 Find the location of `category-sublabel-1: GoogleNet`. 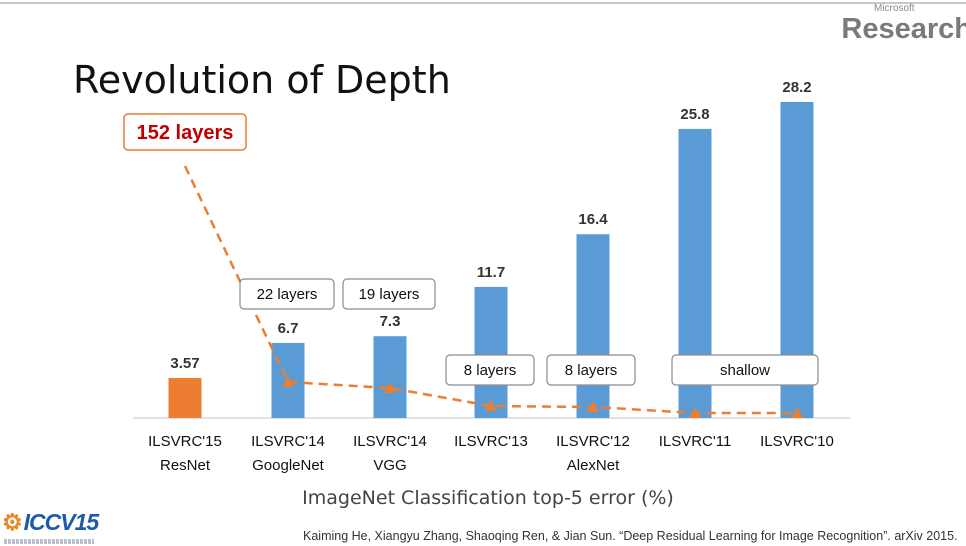

category-sublabel-1: GoogleNet is located at coordinates (288, 465).